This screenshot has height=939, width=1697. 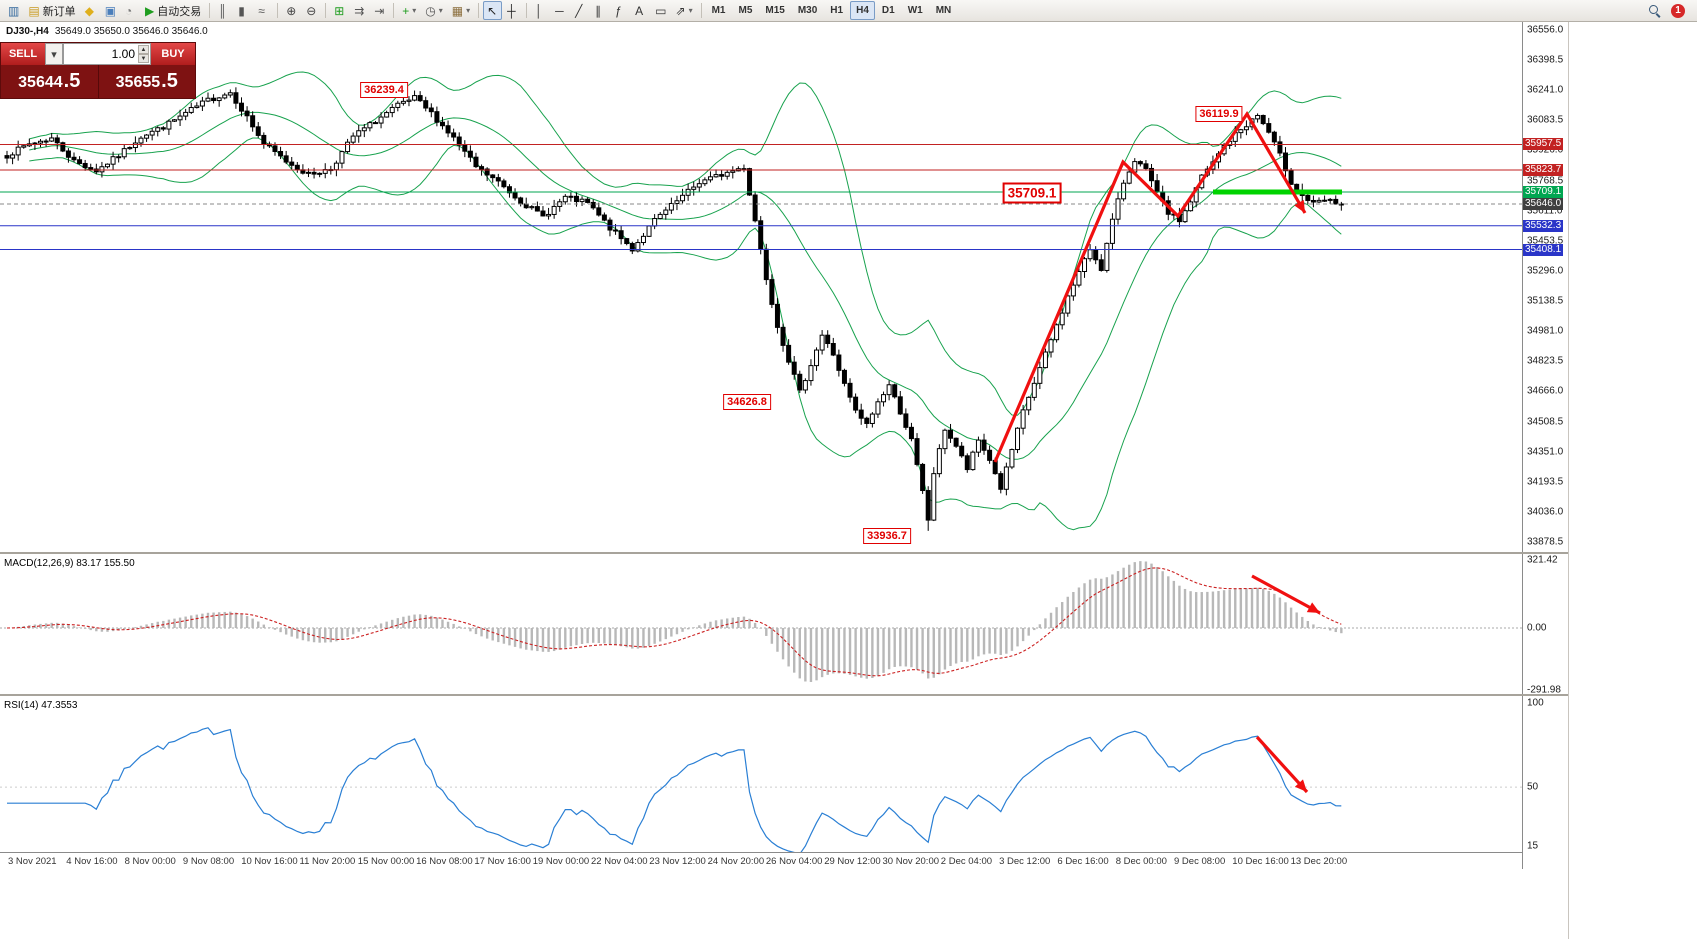 I want to click on macd-signal-line, so click(x=674, y=622).